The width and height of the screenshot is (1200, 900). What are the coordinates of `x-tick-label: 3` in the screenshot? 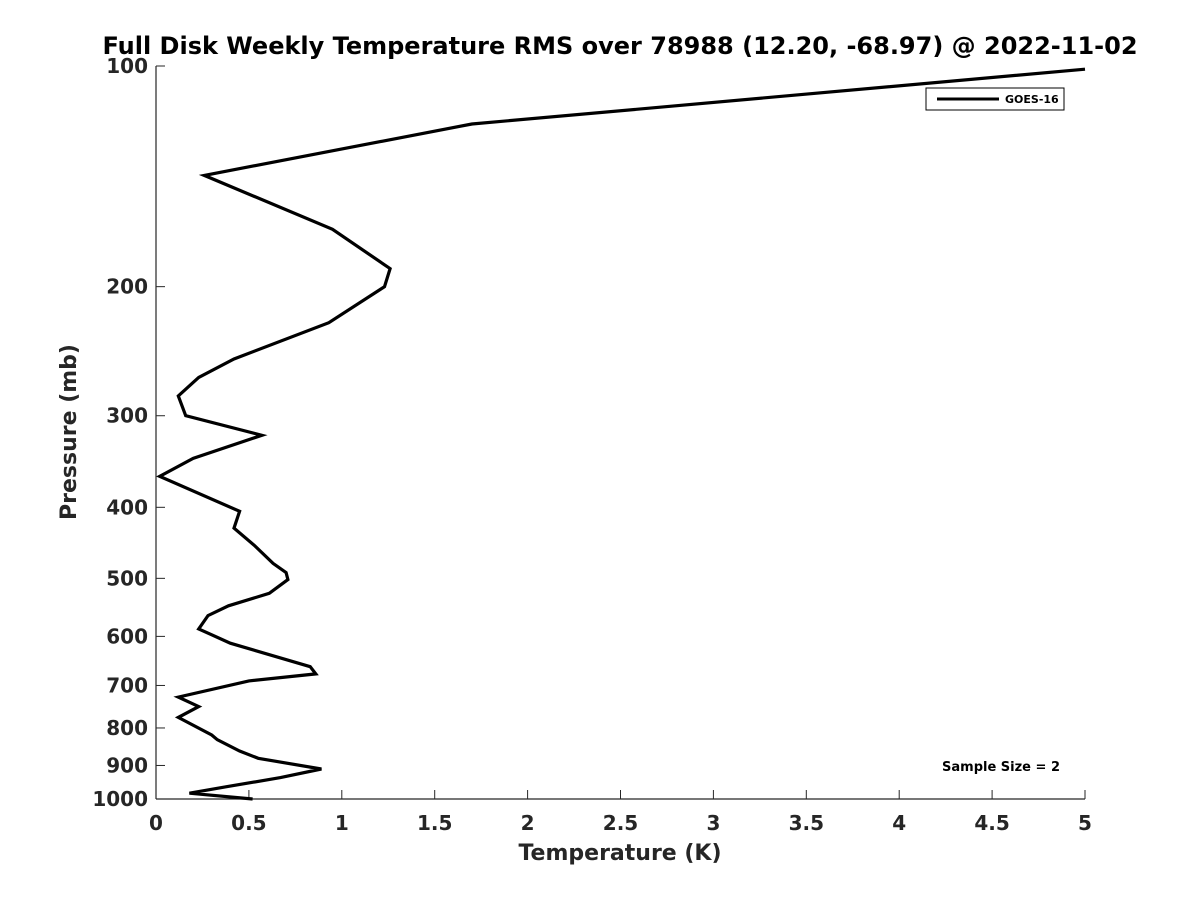 It's located at (713, 823).